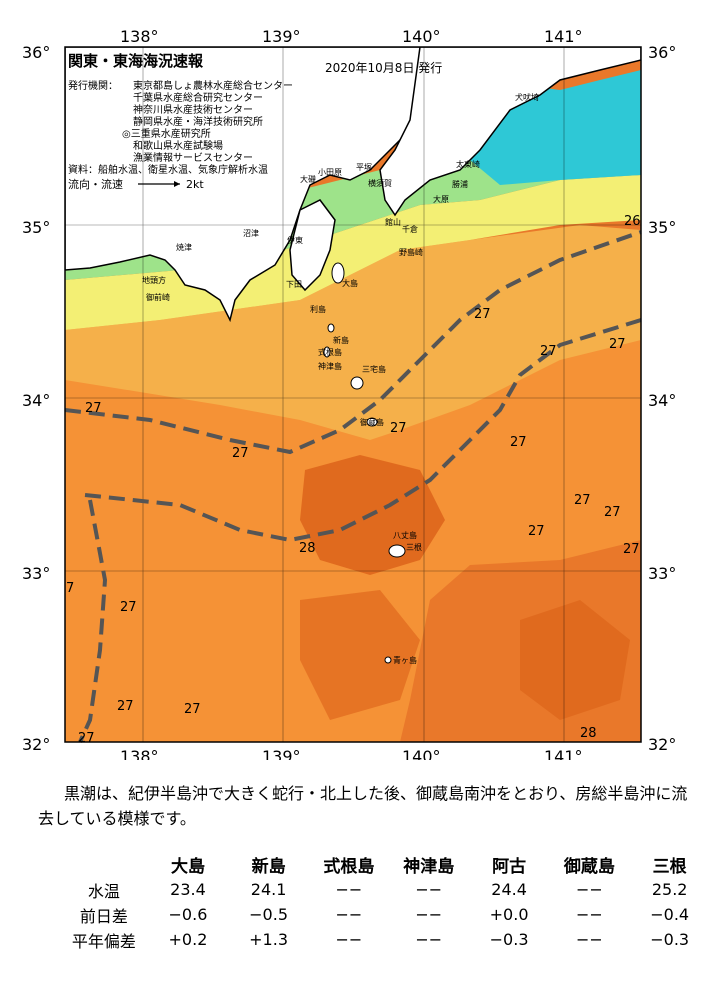 This screenshot has height=1003, width=710. What do you see at coordinates (662, 52) in the screenshot?
I see `latitude-label-right: 36°` at bounding box center [662, 52].